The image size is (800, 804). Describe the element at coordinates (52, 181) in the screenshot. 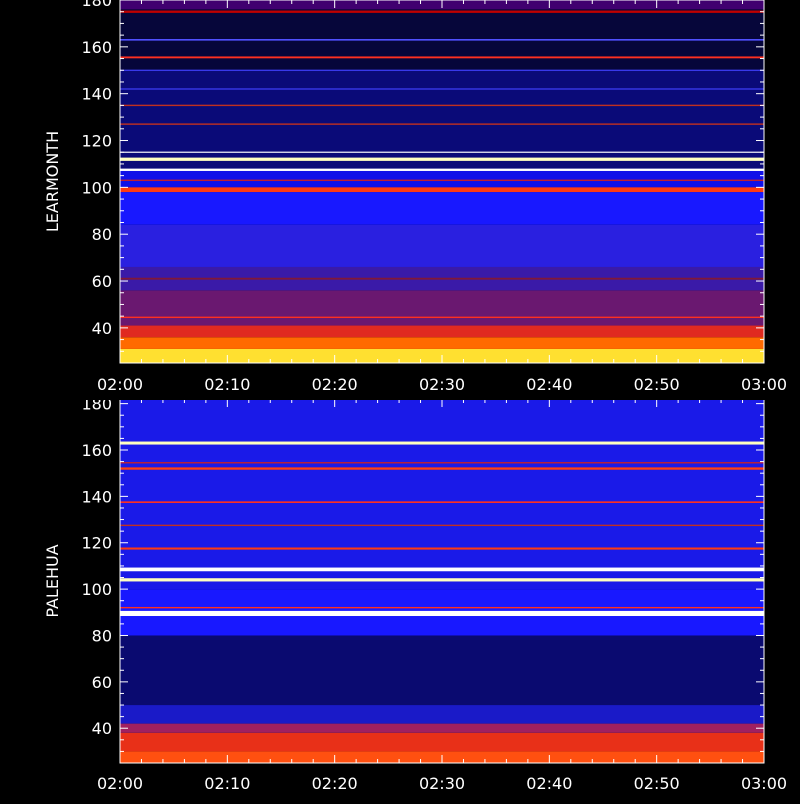

I see `y-axis-label: LEARMONTH` at that location.